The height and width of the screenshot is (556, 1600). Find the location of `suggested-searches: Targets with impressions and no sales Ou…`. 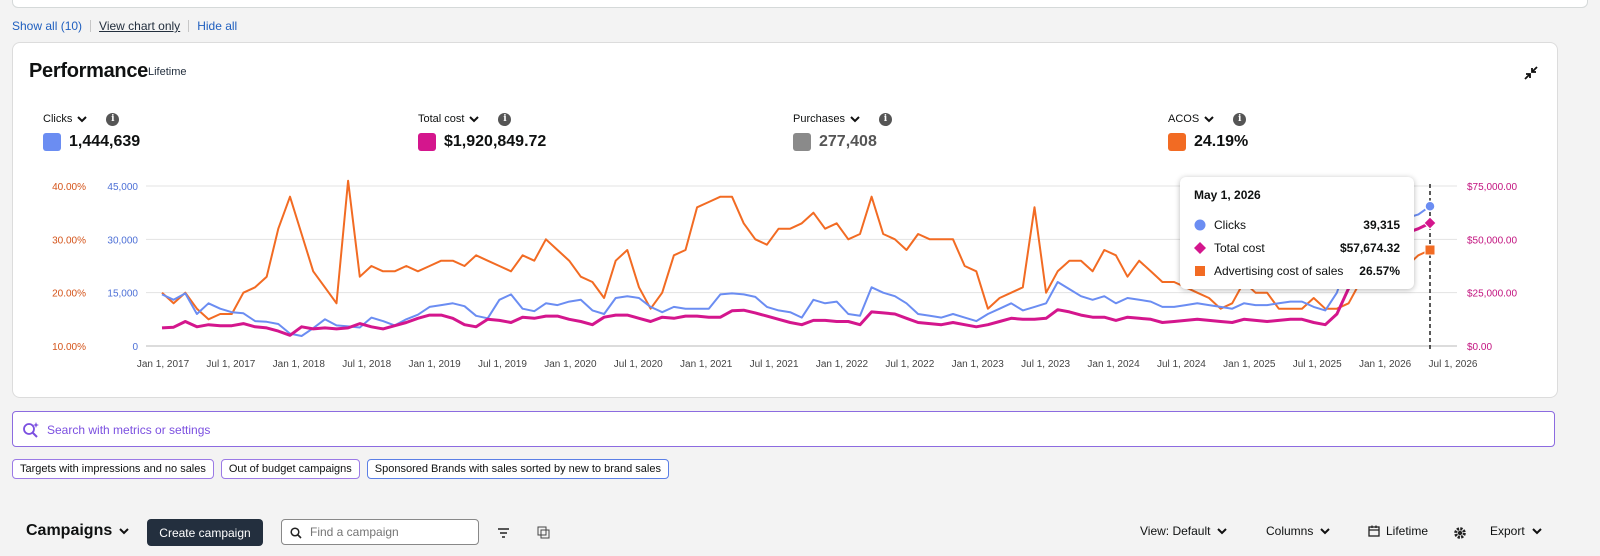

suggested-searches: Targets with impressions and no sales Ou… is located at coordinates (340, 469).